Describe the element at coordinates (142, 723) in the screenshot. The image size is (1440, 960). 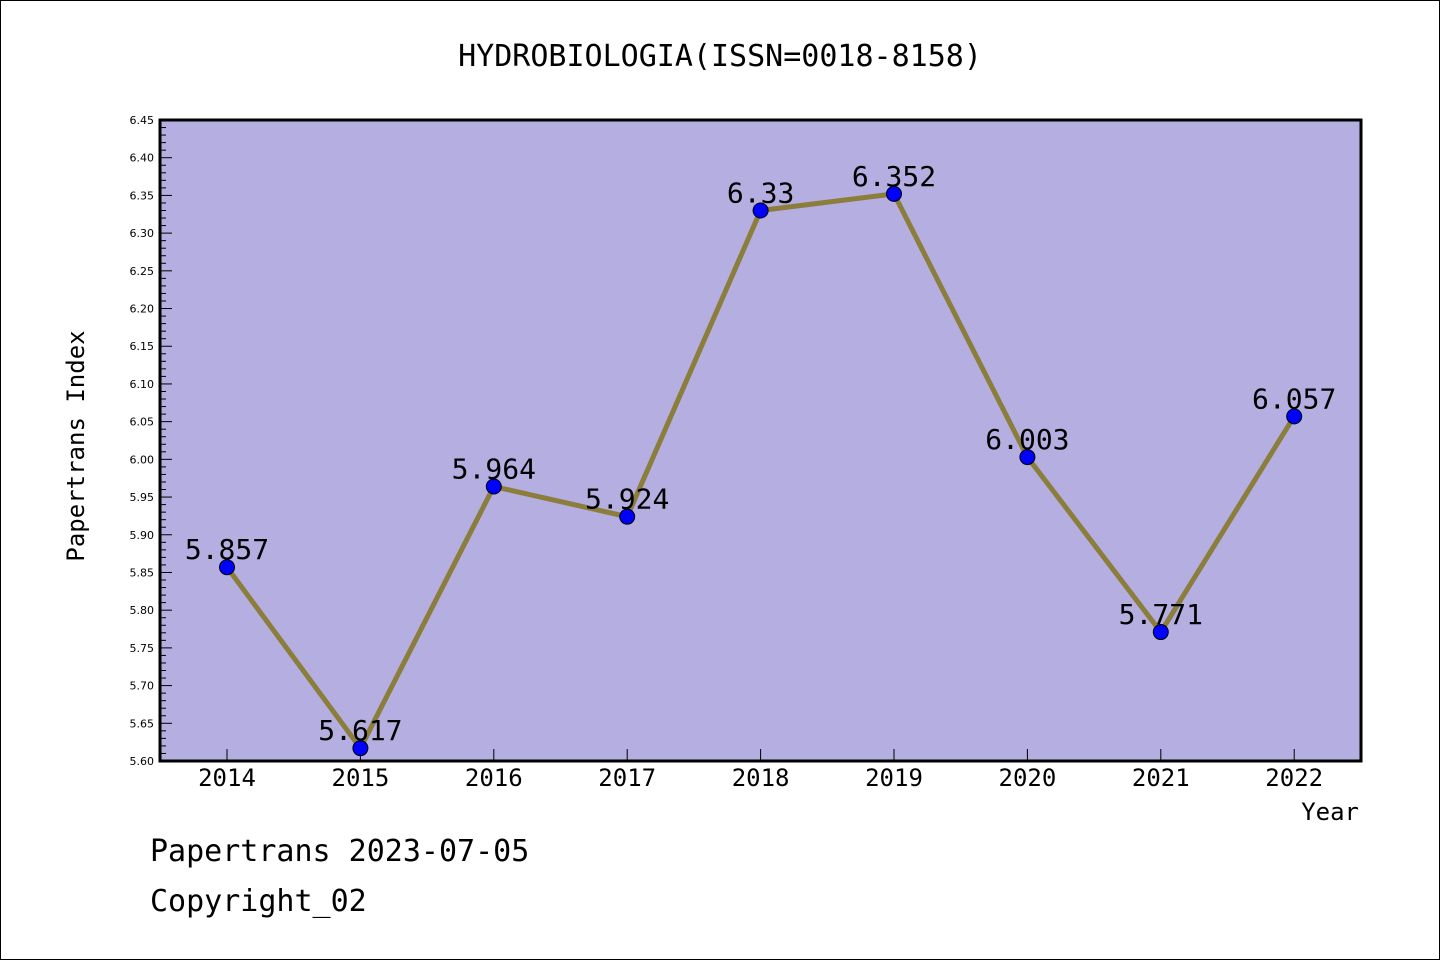
I see `y-tick-label: 5.65` at that location.